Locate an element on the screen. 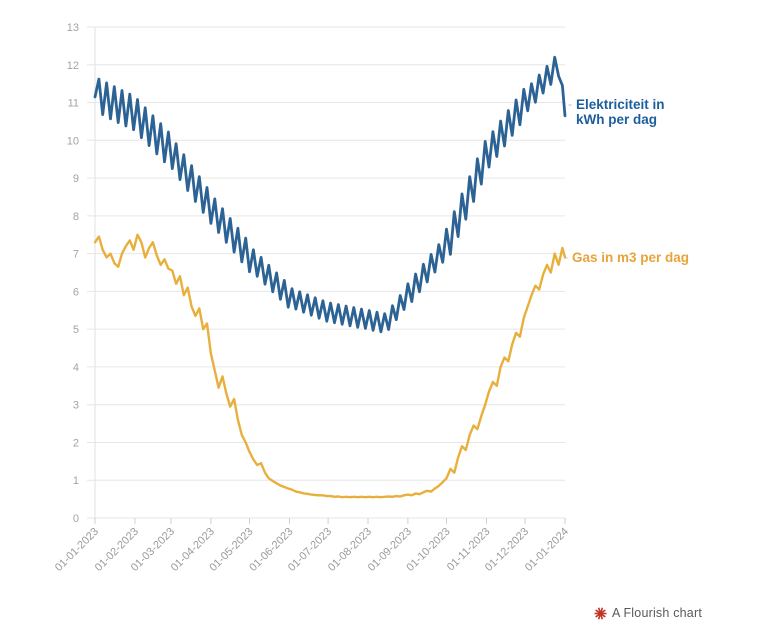 The image size is (768, 640). x-axis-ticks is located at coordinates (330, 521).